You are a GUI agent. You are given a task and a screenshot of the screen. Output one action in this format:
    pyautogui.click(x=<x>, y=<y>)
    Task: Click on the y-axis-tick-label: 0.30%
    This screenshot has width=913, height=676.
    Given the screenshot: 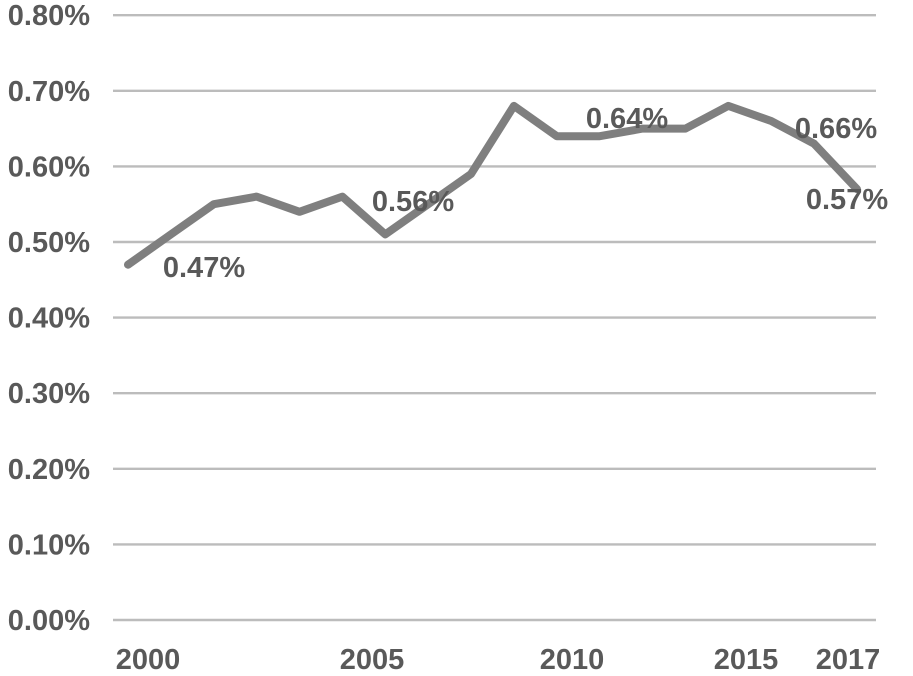 What is the action you would take?
    pyautogui.click(x=49, y=394)
    